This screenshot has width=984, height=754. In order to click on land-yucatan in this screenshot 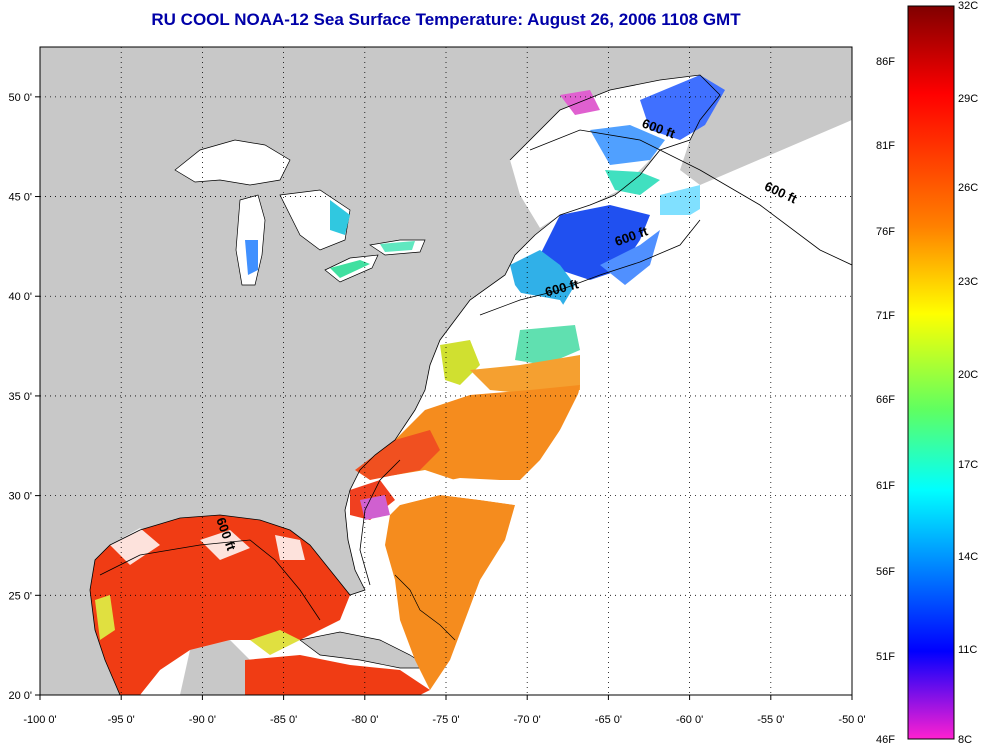, I will do `click(215, 667)`.